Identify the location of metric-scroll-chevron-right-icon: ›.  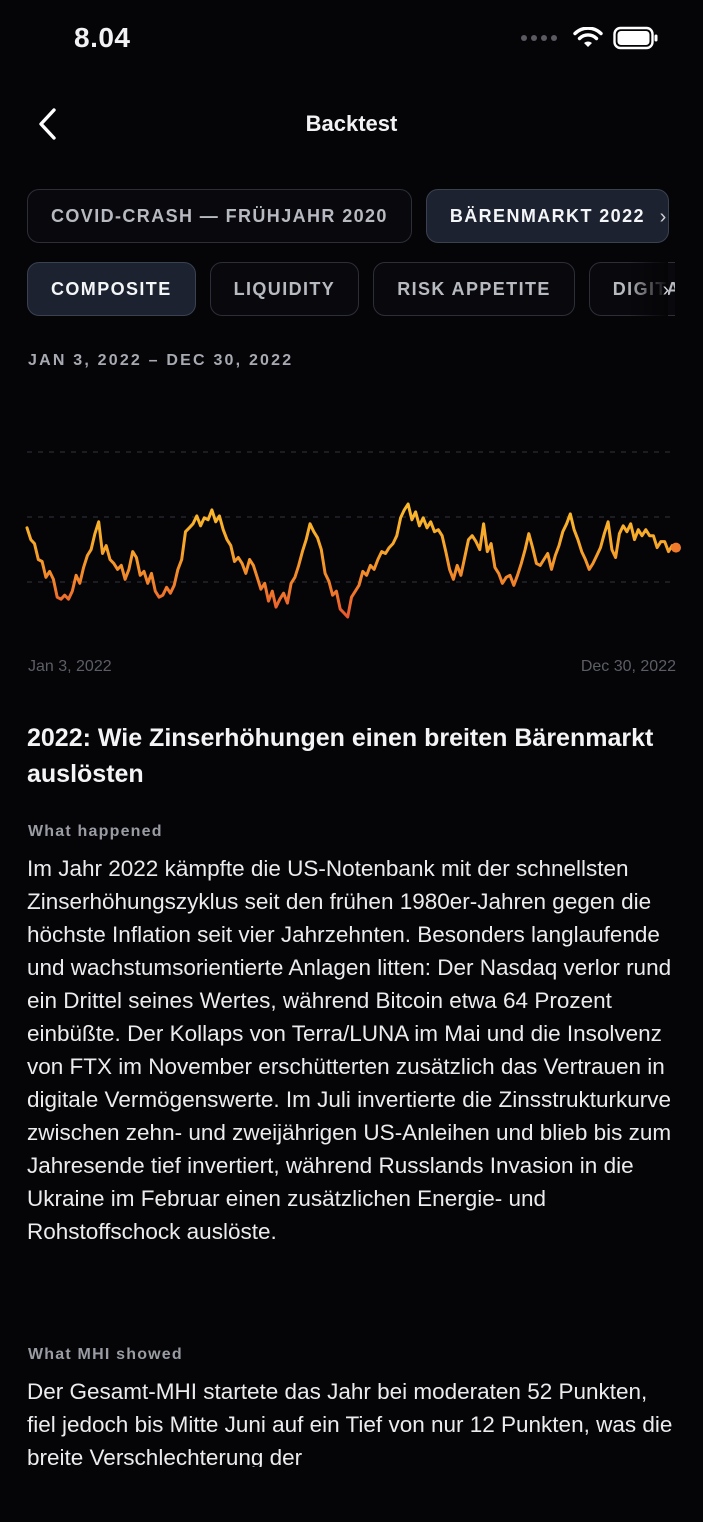
(666, 289).